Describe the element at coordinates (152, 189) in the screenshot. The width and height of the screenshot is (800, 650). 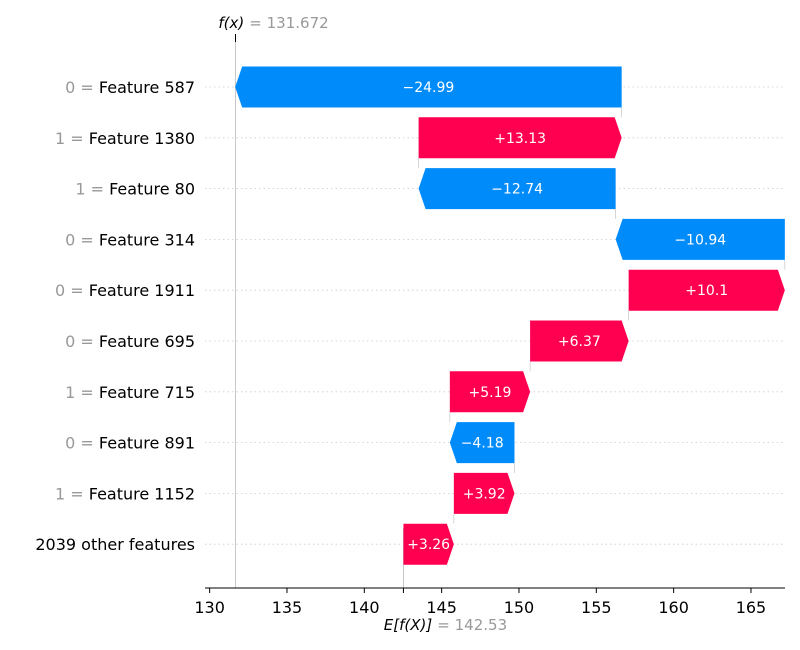
I see `feature-name: Feature 80` at that location.